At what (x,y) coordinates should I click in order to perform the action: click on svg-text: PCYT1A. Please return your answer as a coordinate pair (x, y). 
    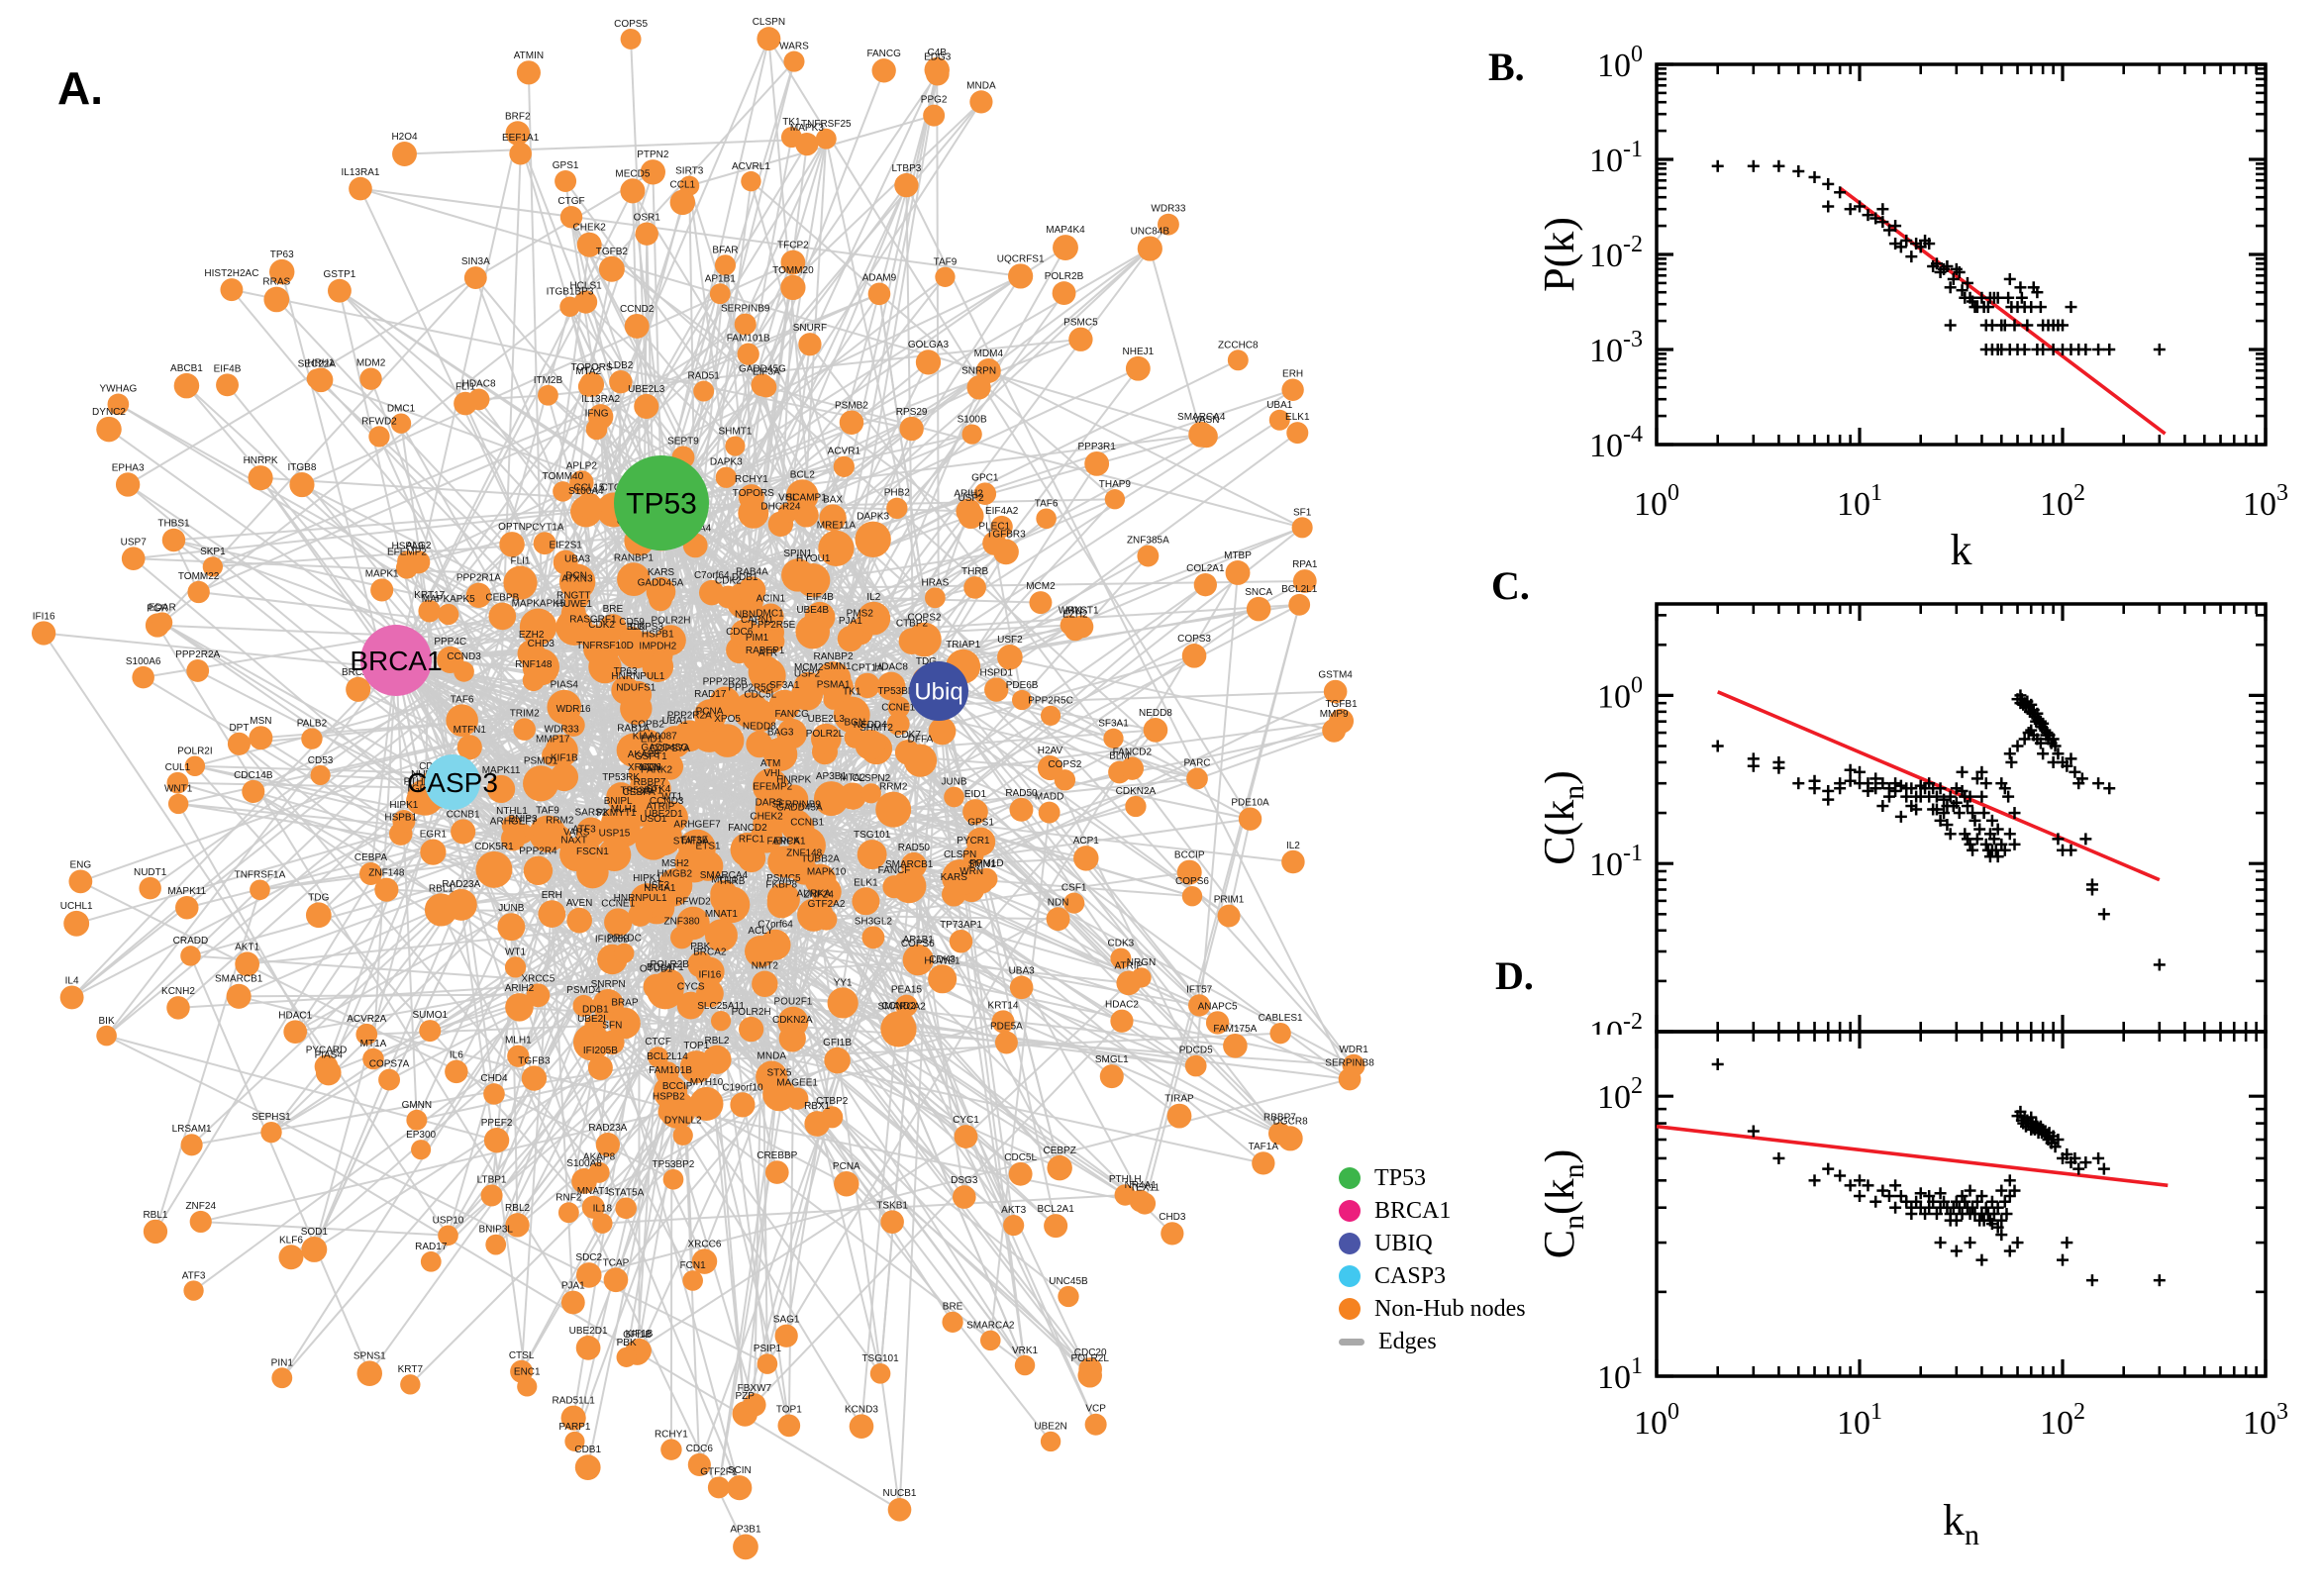
    Looking at the image, I should click on (545, 527).